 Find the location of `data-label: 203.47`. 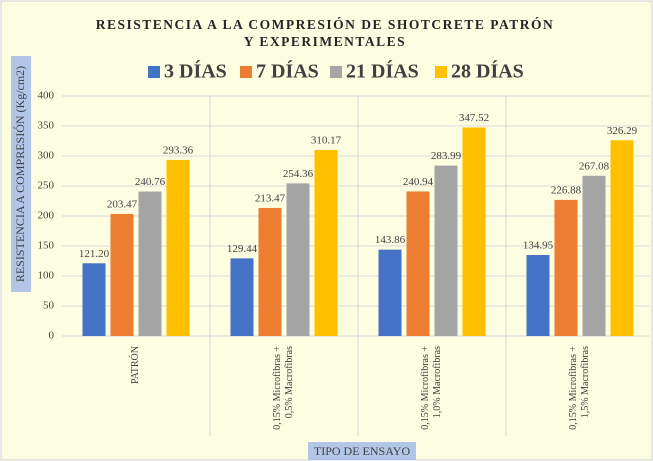

data-label: 203.47 is located at coordinates (122, 204).